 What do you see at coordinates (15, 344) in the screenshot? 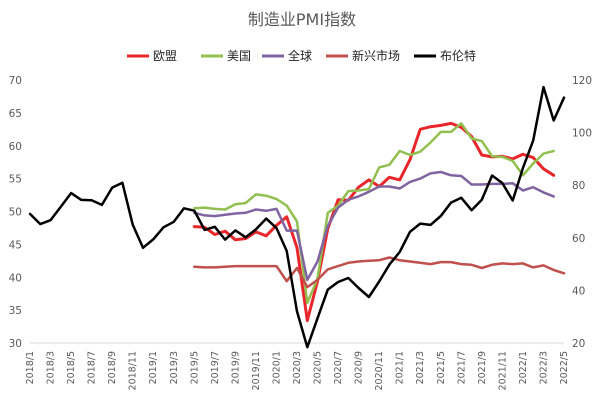
I see `left-tick-label: 30` at bounding box center [15, 344].